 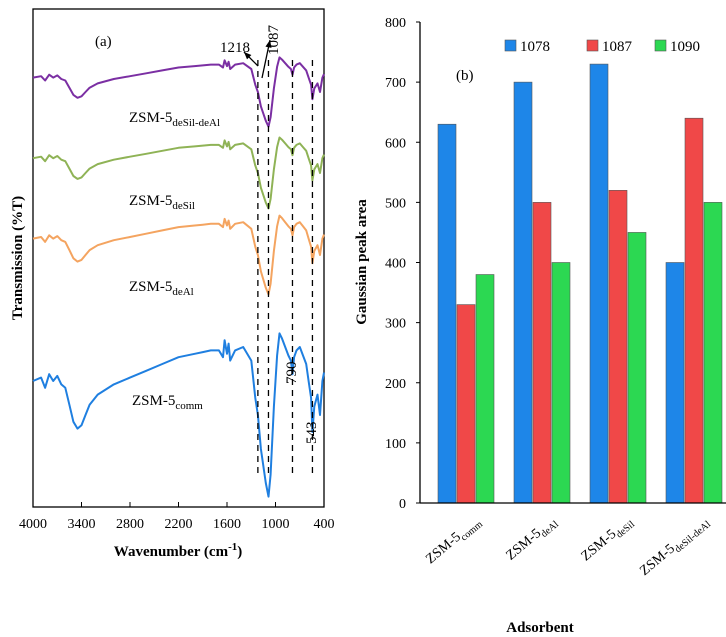 What do you see at coordinates (395, 444) in the screenshot?
I see `bar-y-tick-label: 100` at bounding box center [395, 444].